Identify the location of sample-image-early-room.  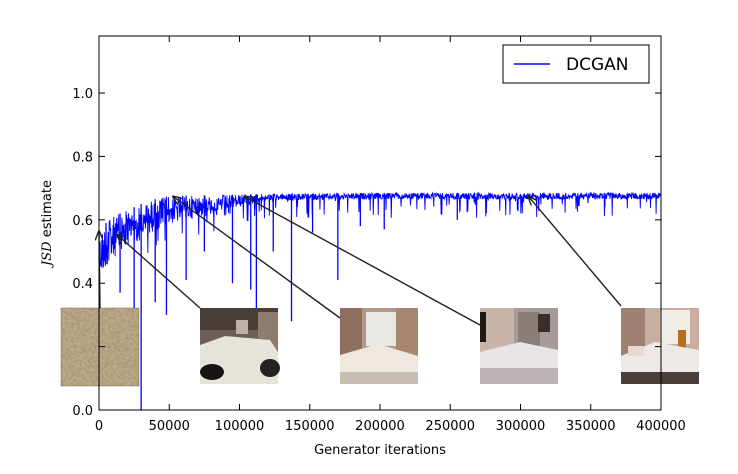
(240, 346).